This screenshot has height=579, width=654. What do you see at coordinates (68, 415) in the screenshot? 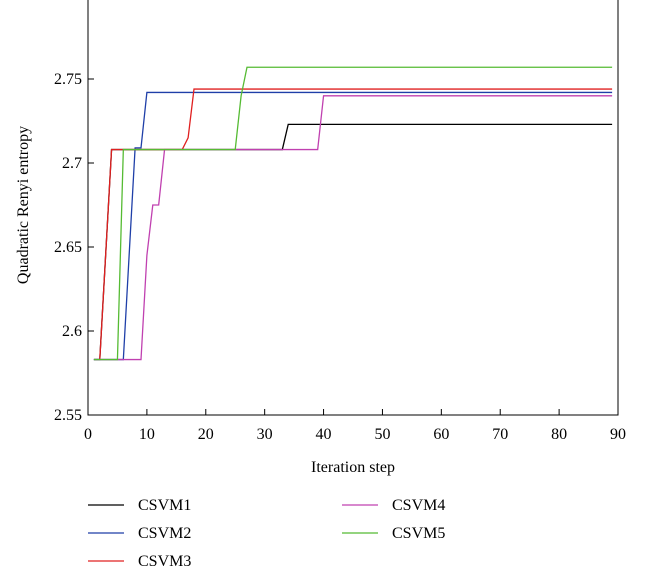
I see `y-tick-label: 2.55` at bounding box center [68, 415].